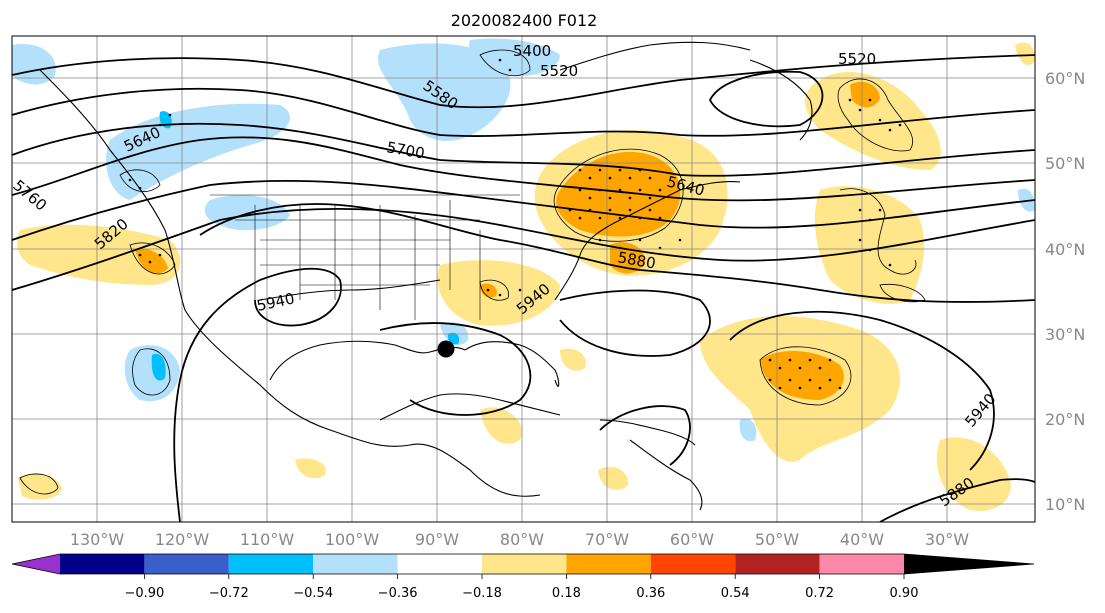 The width and height of the screenshot is (1105, 613). Describe the element at coordinates (267, 539) in the screenshot. I see `lon-label: 110°W` at that location.